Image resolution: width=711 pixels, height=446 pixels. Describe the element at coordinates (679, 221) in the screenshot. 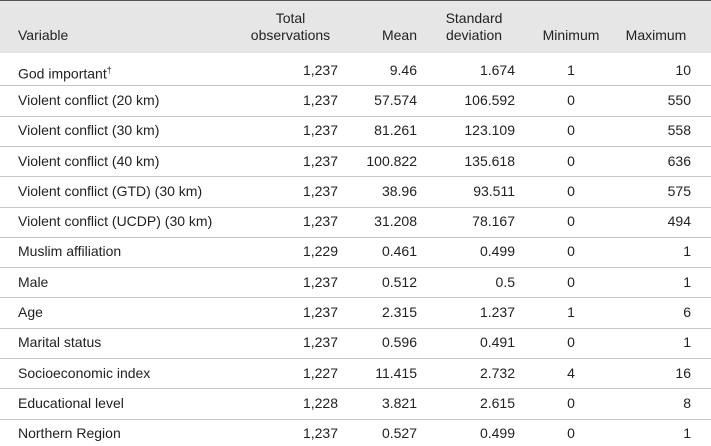

I see `cell-value: 494` at that location.